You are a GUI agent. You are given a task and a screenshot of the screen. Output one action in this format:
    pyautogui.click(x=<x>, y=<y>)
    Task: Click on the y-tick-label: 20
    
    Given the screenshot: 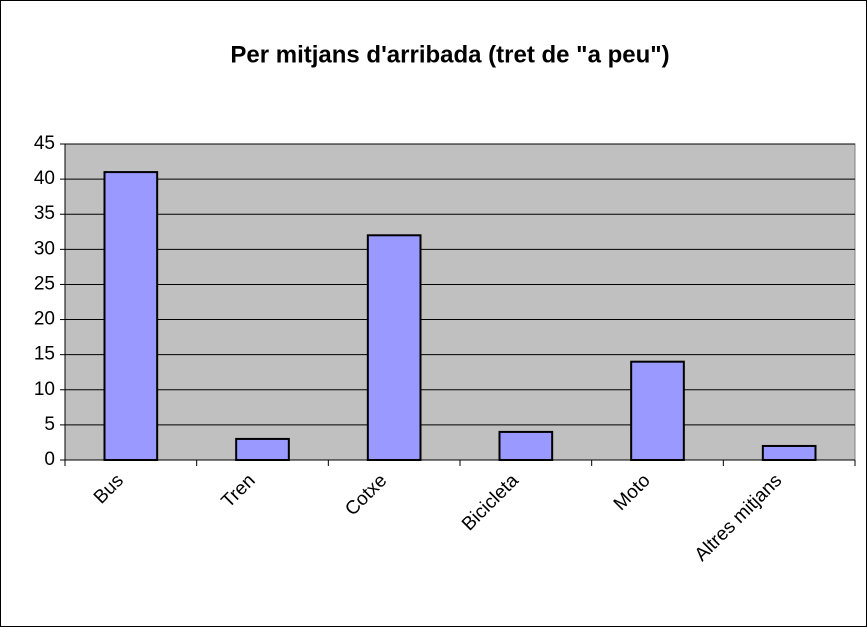 What is the action you would take?
    pyautogui.click(x=44, y=319)
    